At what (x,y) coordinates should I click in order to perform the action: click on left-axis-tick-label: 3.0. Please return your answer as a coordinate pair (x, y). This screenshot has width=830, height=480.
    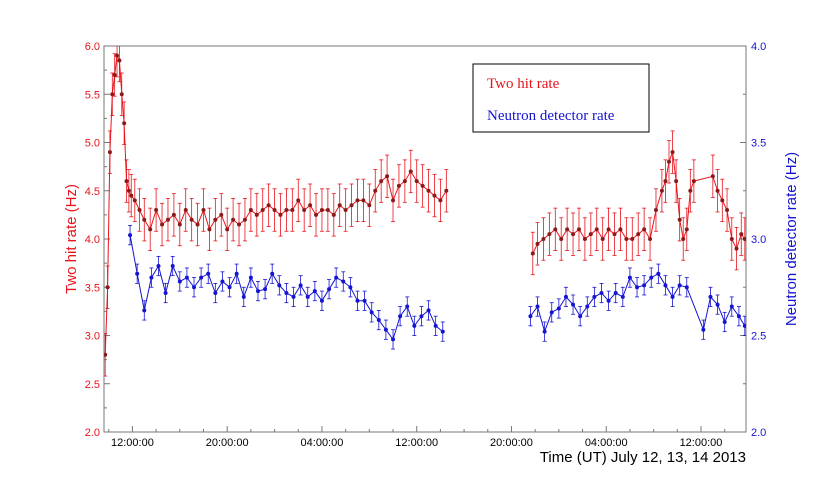
    Looking at the image, I should click on (92, 337).